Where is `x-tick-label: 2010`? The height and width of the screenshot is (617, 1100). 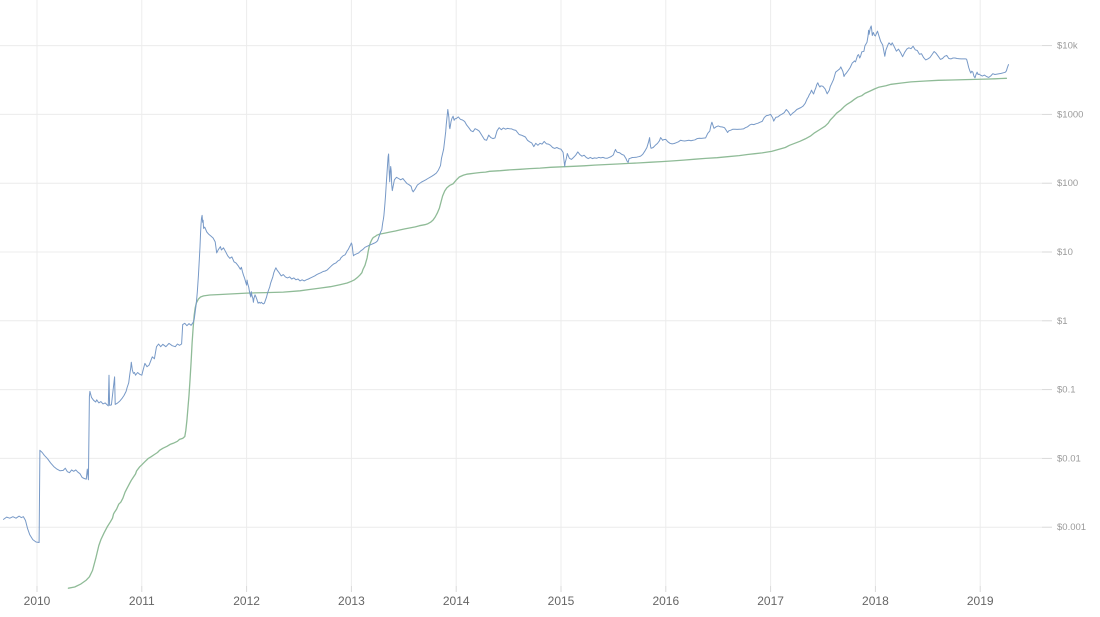 x-tick-label: 2010 is located at coordinates (37, 601).